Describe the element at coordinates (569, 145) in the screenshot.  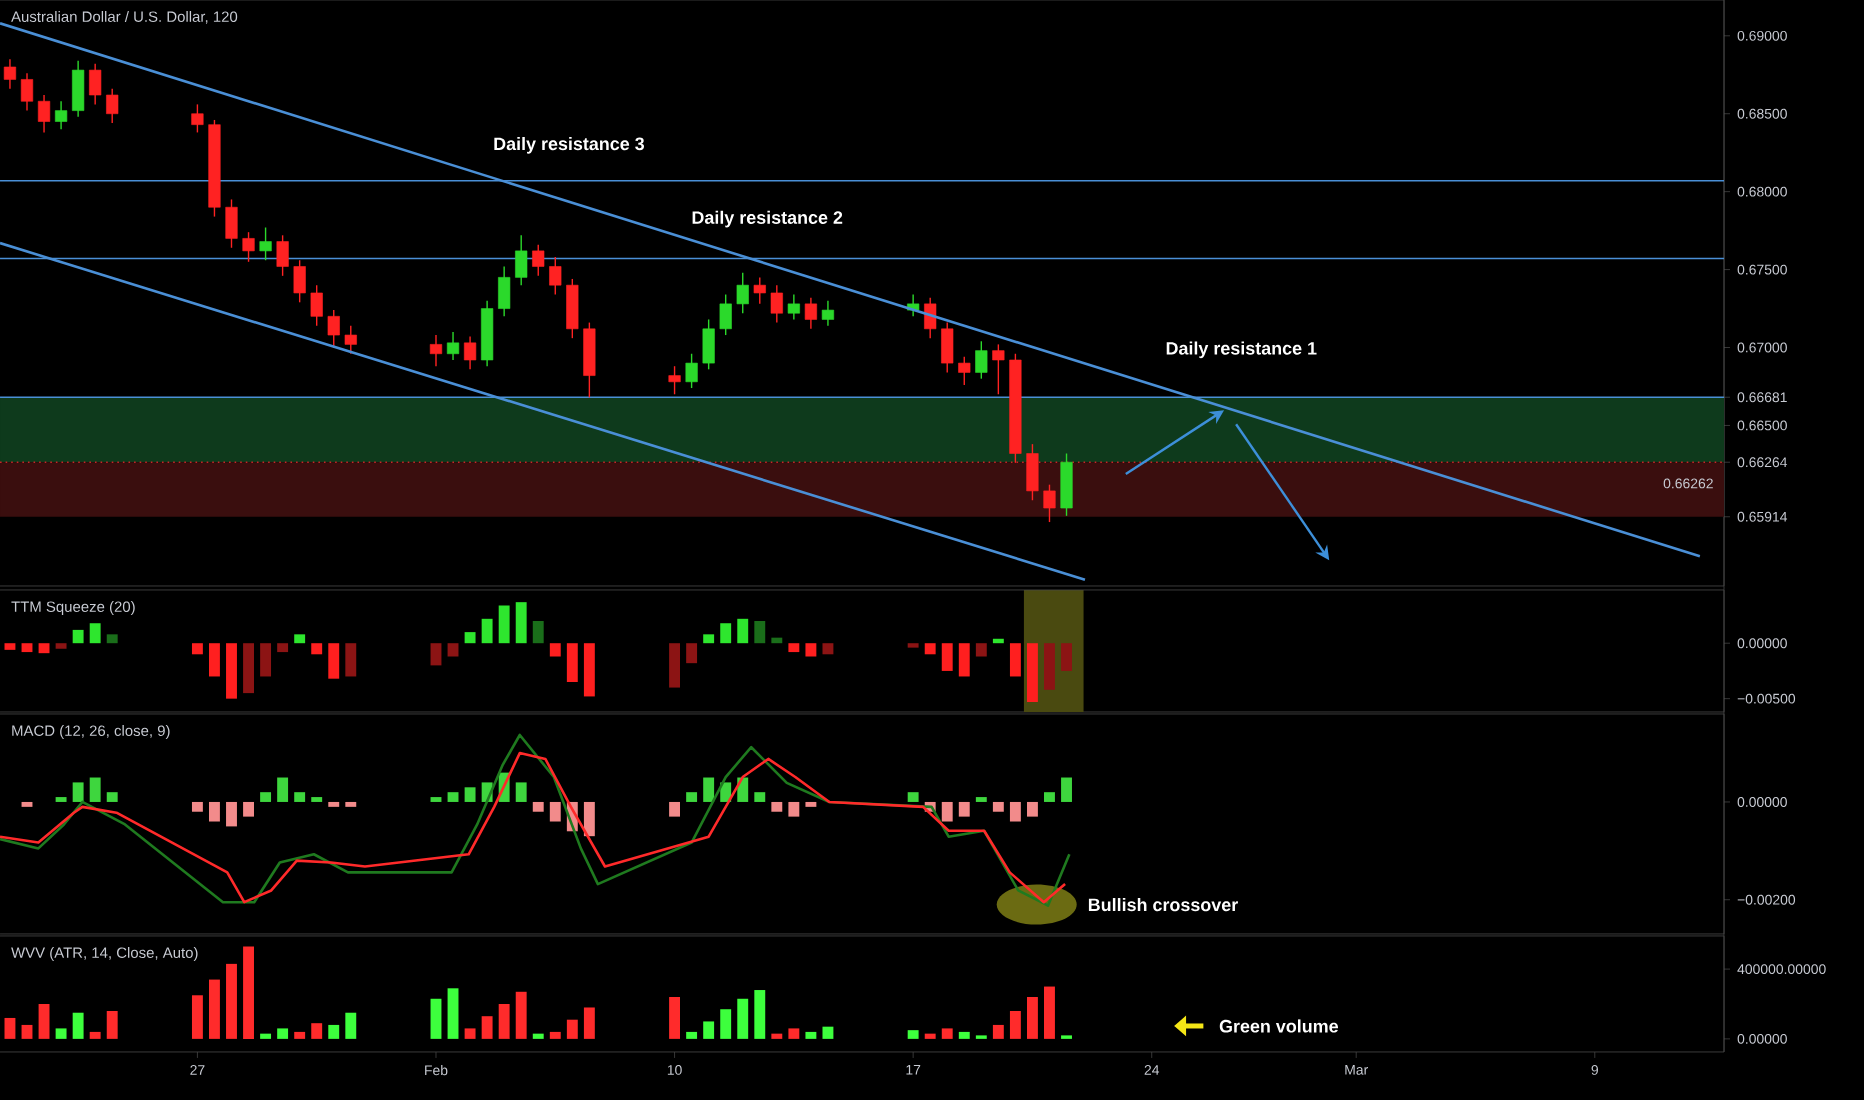
I see `ref-line-label: Daily resistance 3` at that location.